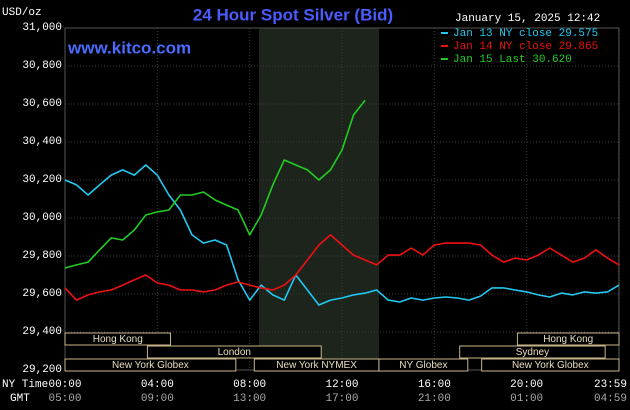 Image resolution: width=630 pixels, height=410 pixels. What do you see at coordinates (512, 60) in the screenshot?
I see `legend-label: Jan 15 Last 30.620` at bounding box center [512, 60].